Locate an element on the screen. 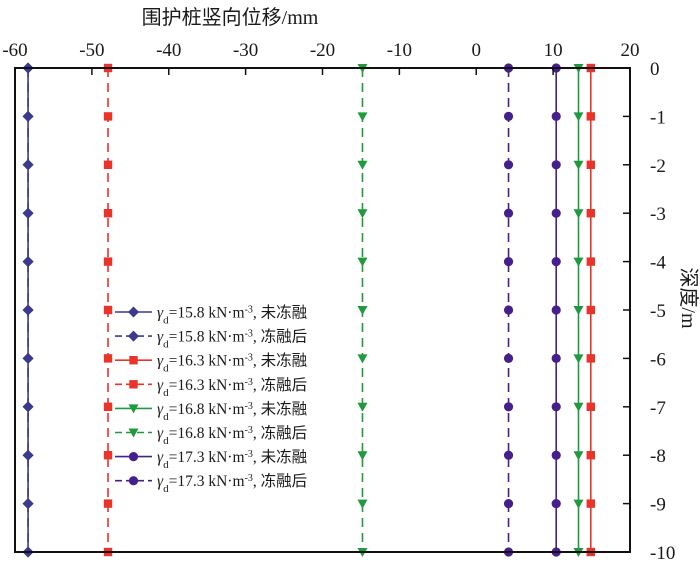 The image size is (700, 565). legend-item: γd=16.3 kN·m-3, 冻融后 is located at coordinates (211, 387).